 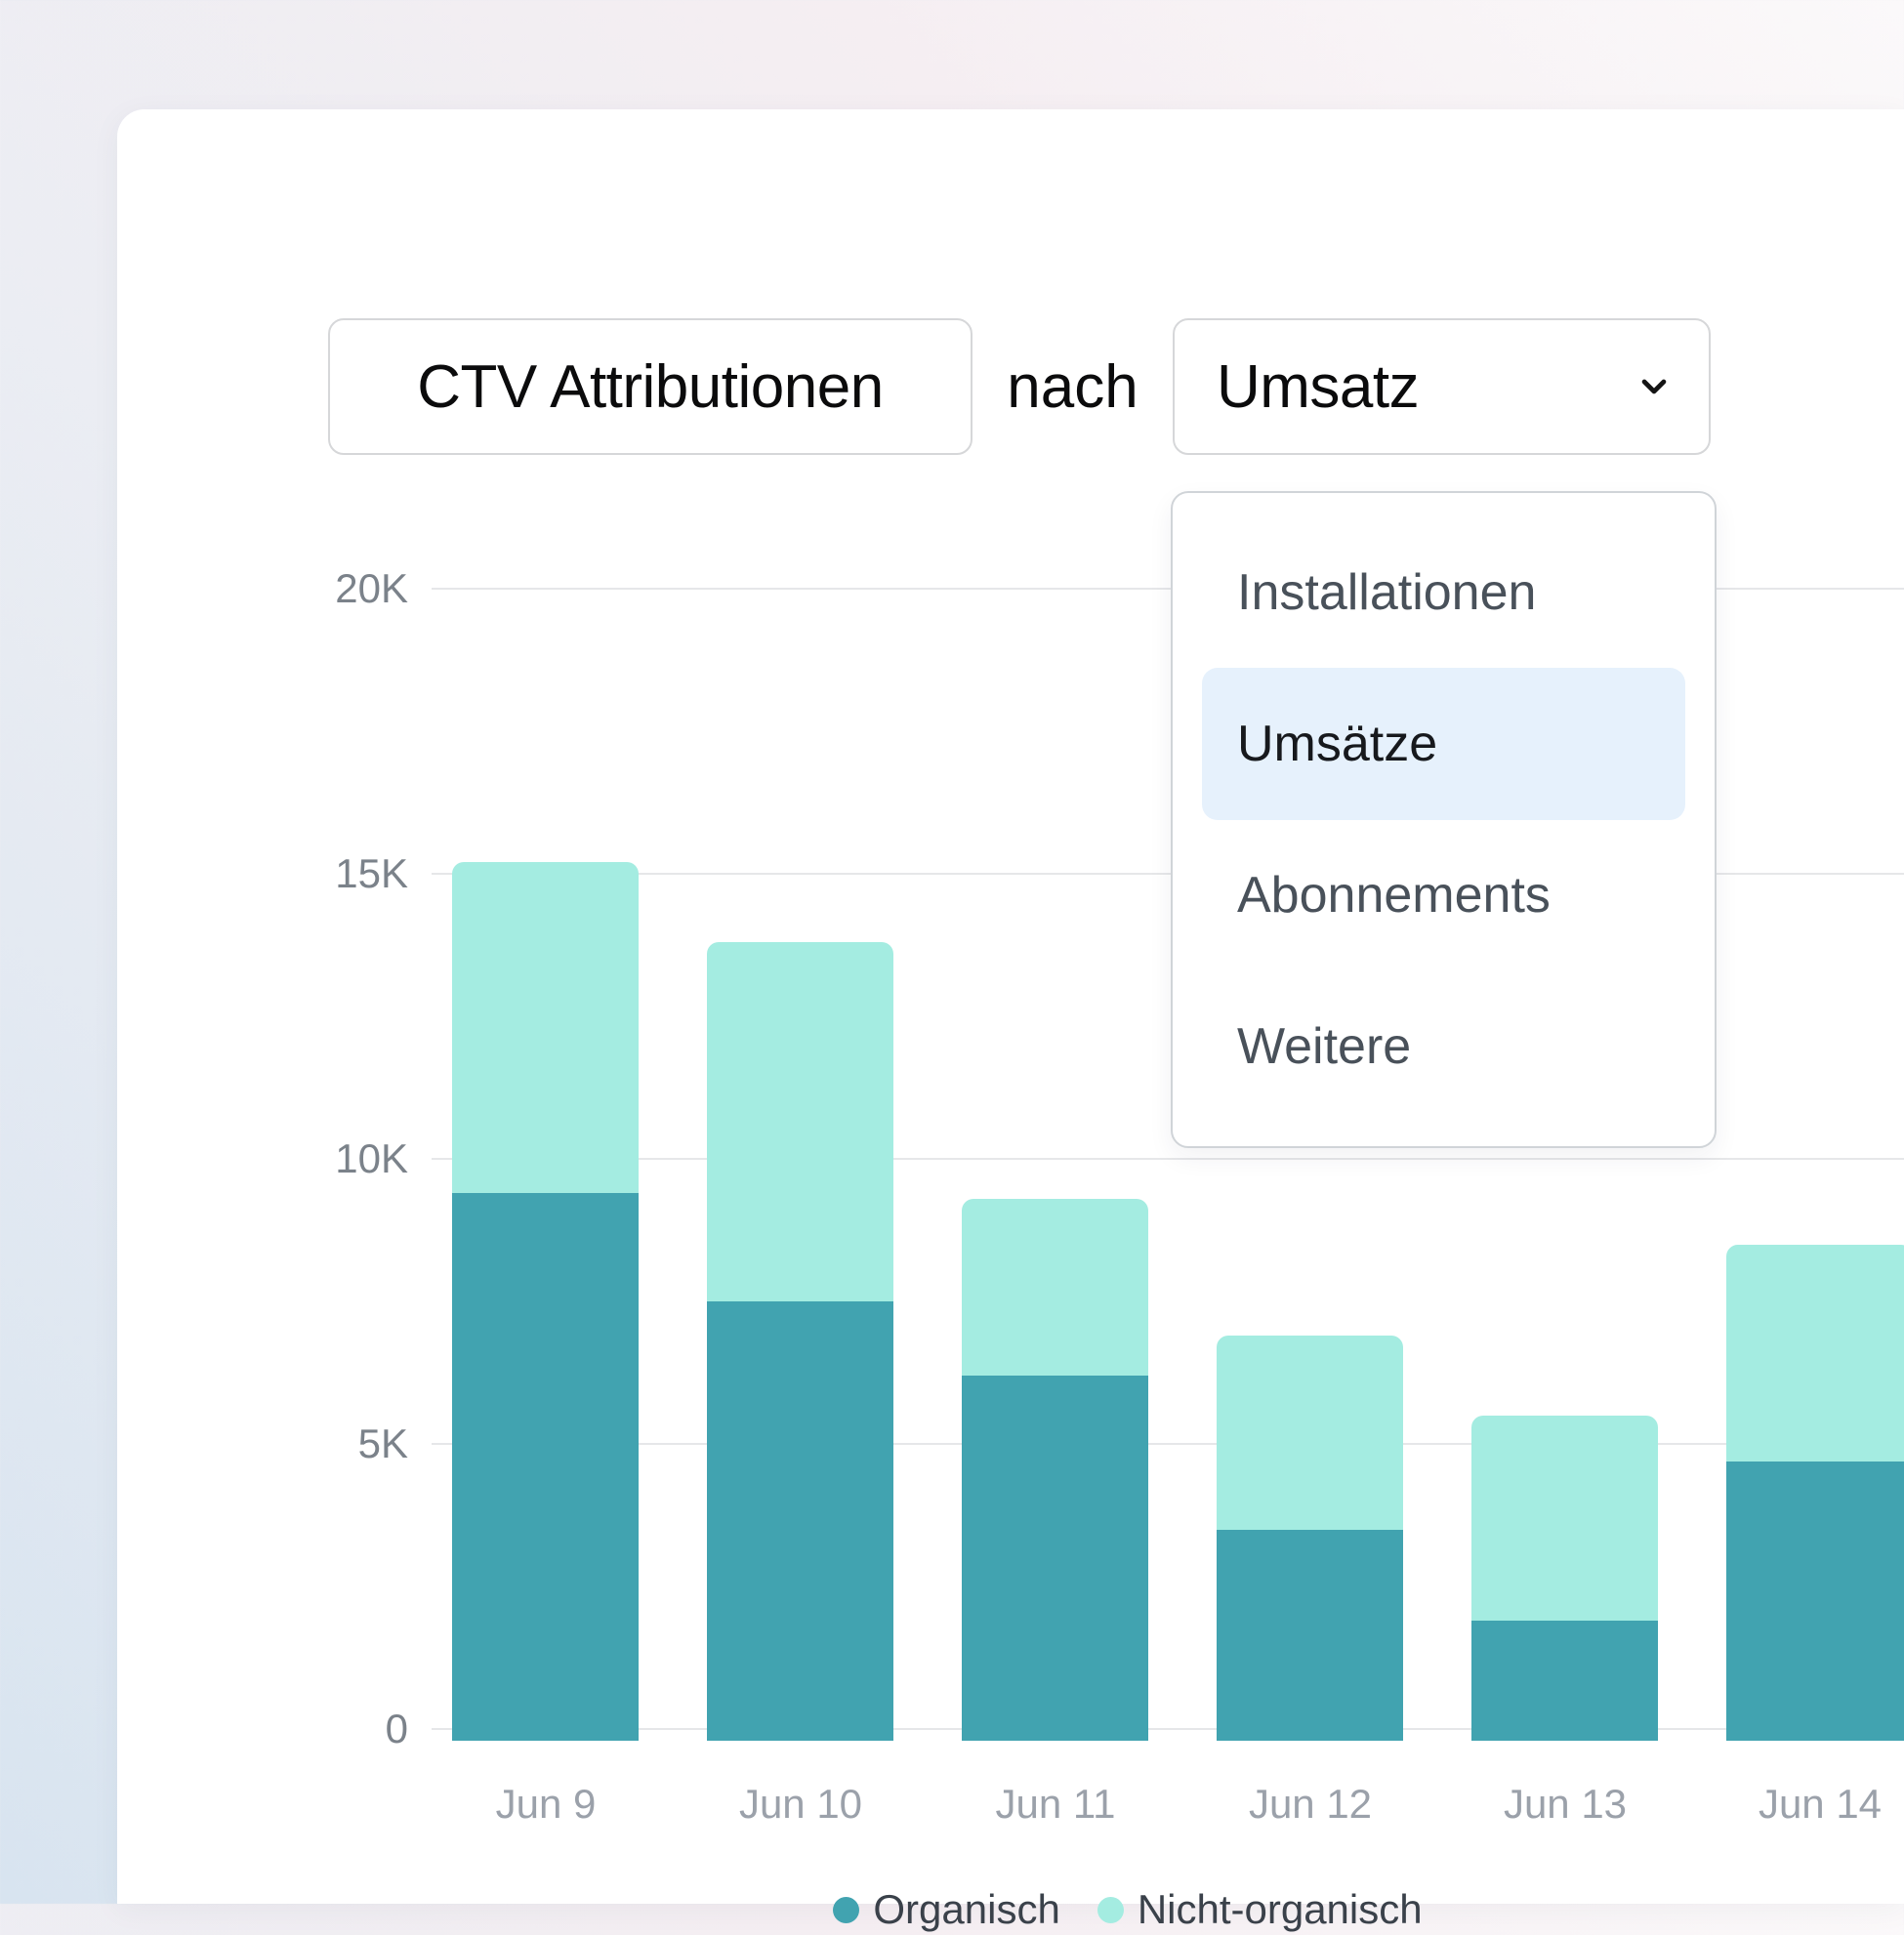 What do you see at coordinates (1168, 1444) in the screenshot?
I see `gridline-5k` at bounding box center [1168, 1444].